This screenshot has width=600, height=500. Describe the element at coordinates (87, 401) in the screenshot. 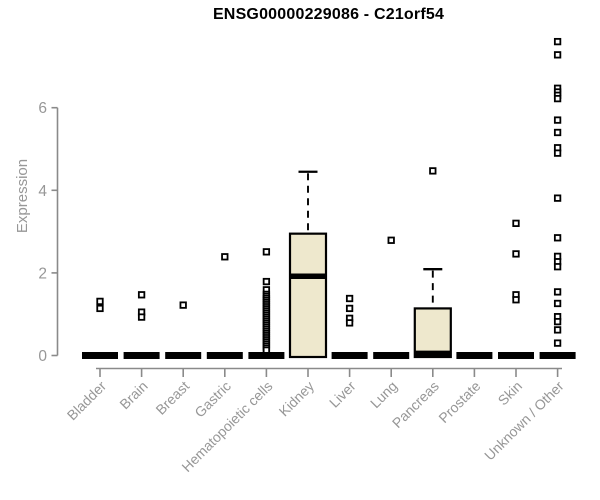

I see `x-tick-label: Bladder` at that location.